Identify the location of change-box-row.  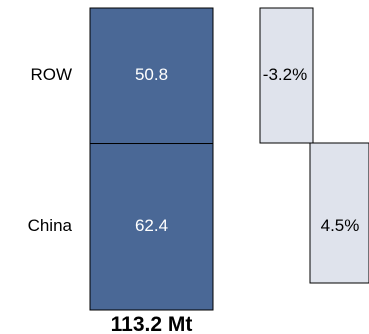
(286, 75).